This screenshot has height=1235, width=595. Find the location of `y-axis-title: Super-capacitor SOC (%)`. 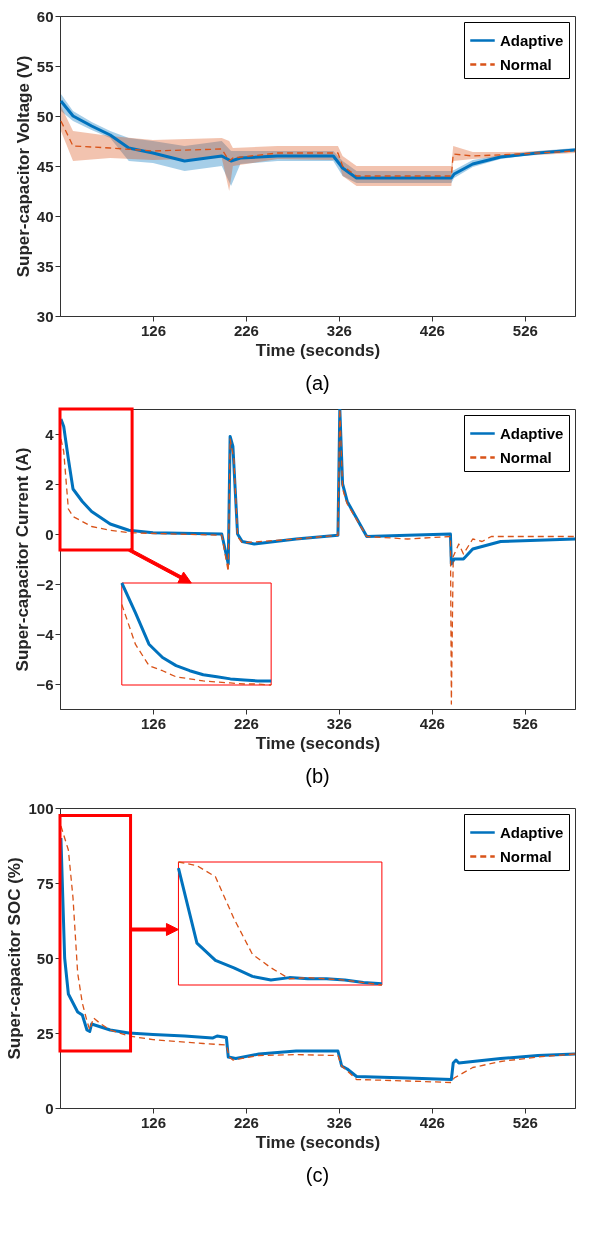

y-axis-title: Super-capacitor SOC (%) is located at coordinates (15, 958).